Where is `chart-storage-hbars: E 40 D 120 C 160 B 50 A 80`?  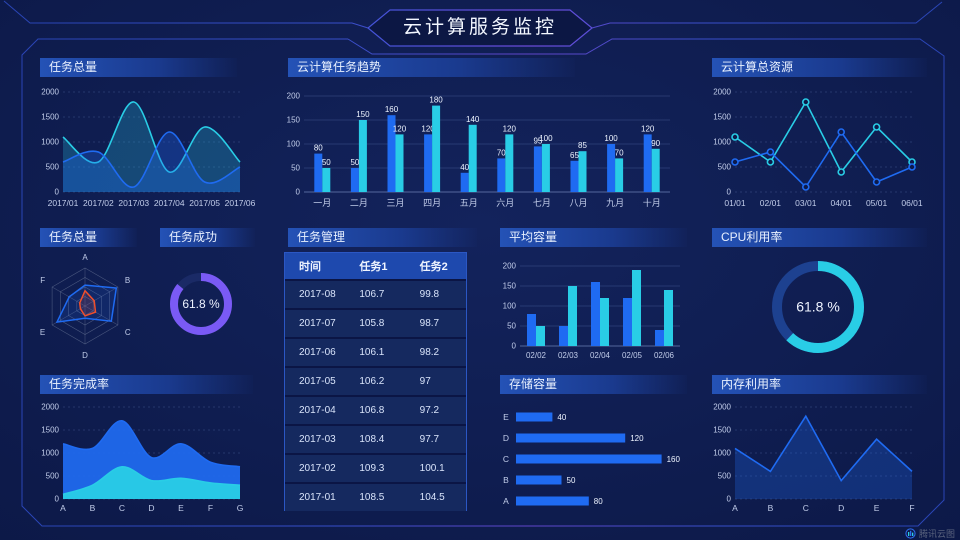 chart-storage-hbars: E 40 D 120 C 160 B 50 A 80 is located at coordinates (591, 459).